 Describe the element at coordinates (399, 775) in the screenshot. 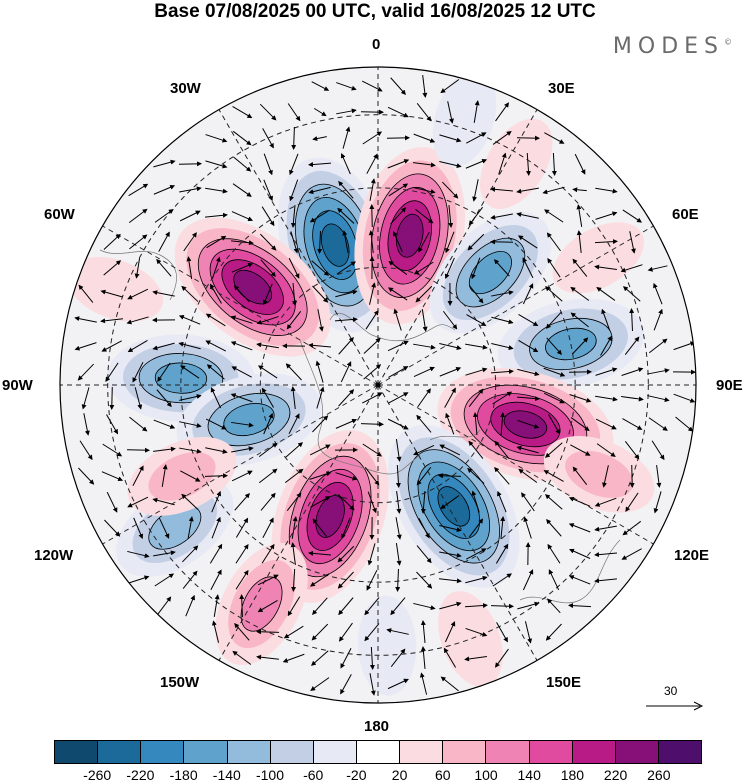

I see `colorbar-label: 20` at that location.